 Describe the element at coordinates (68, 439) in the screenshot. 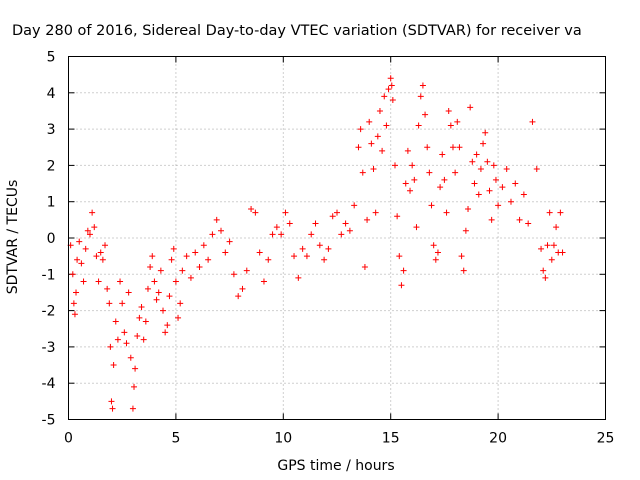

I see `x-tick-label: 0` at that location.